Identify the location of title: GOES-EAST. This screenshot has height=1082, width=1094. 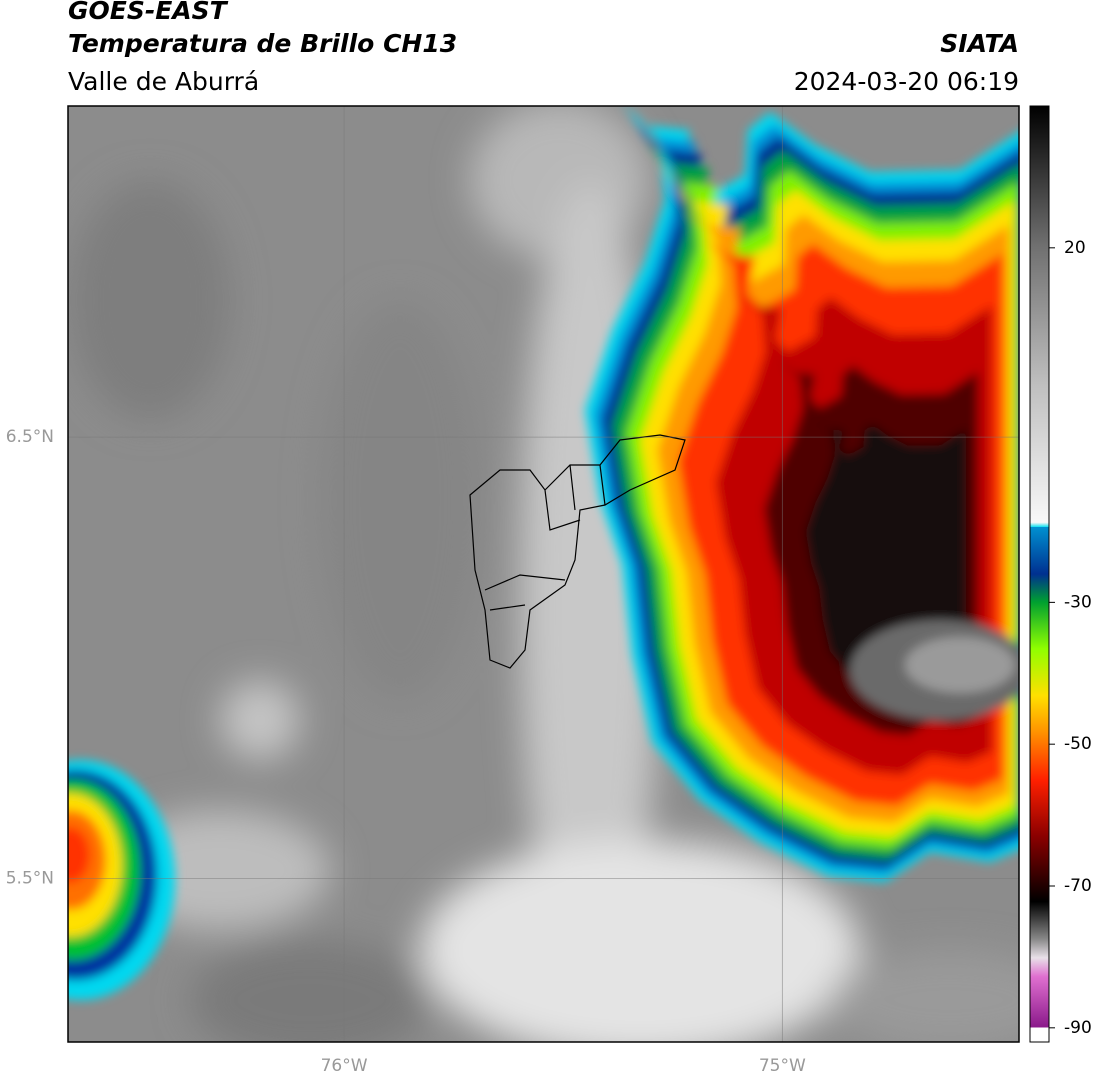
(148, 12).